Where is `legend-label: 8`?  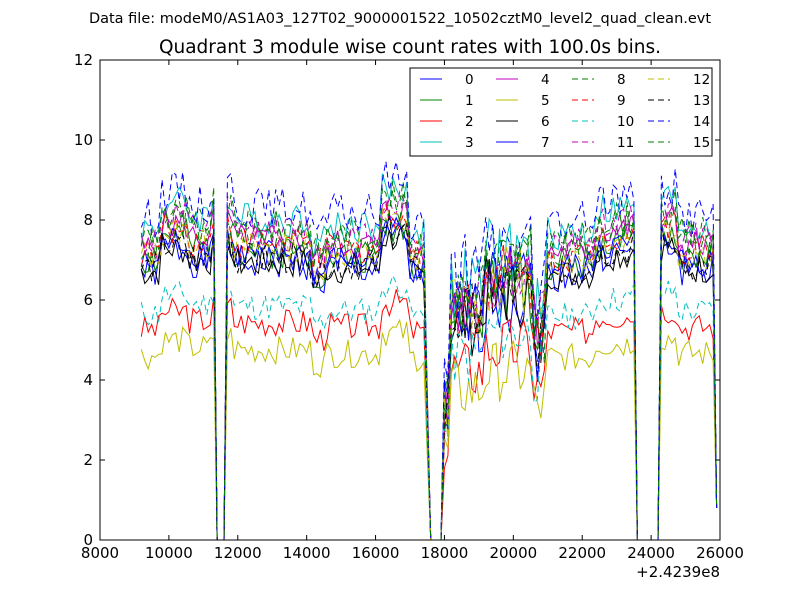
legend-label: 8 is located at coordinates (621, 80).